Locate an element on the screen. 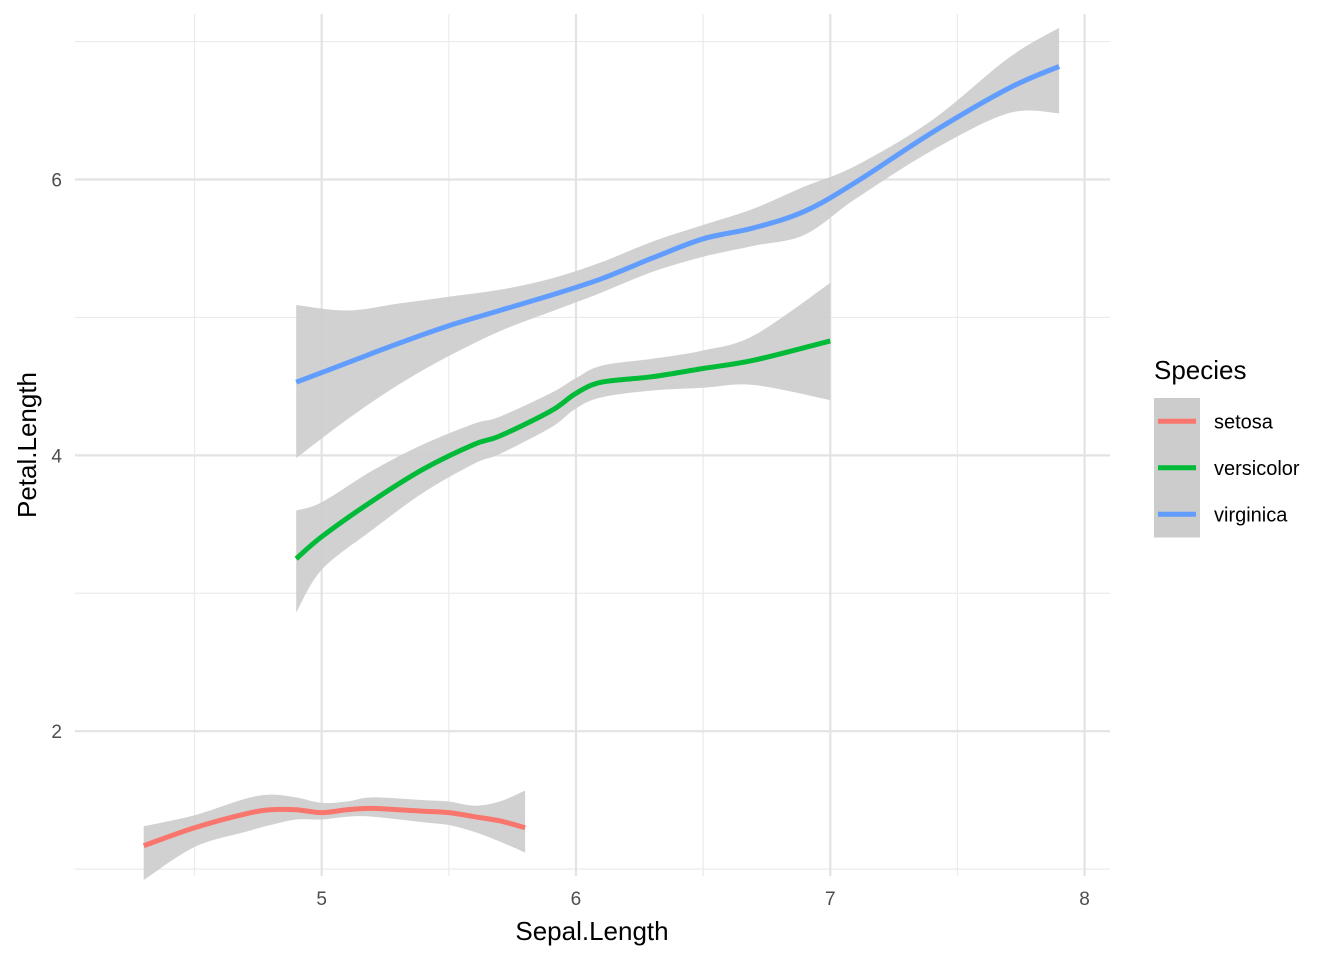 The image size is (1344, 960). line-setosa is located at coordinates (334, 827).